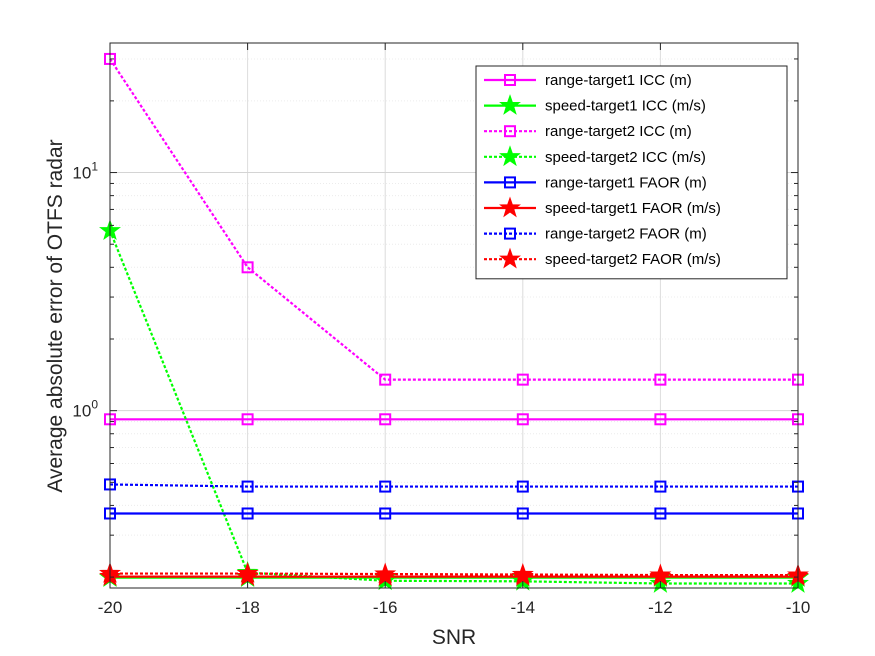 This screenshot has width=875, height=656. I want to click on legend-entry: range-target1 FAOR (m), so click(595, 182).